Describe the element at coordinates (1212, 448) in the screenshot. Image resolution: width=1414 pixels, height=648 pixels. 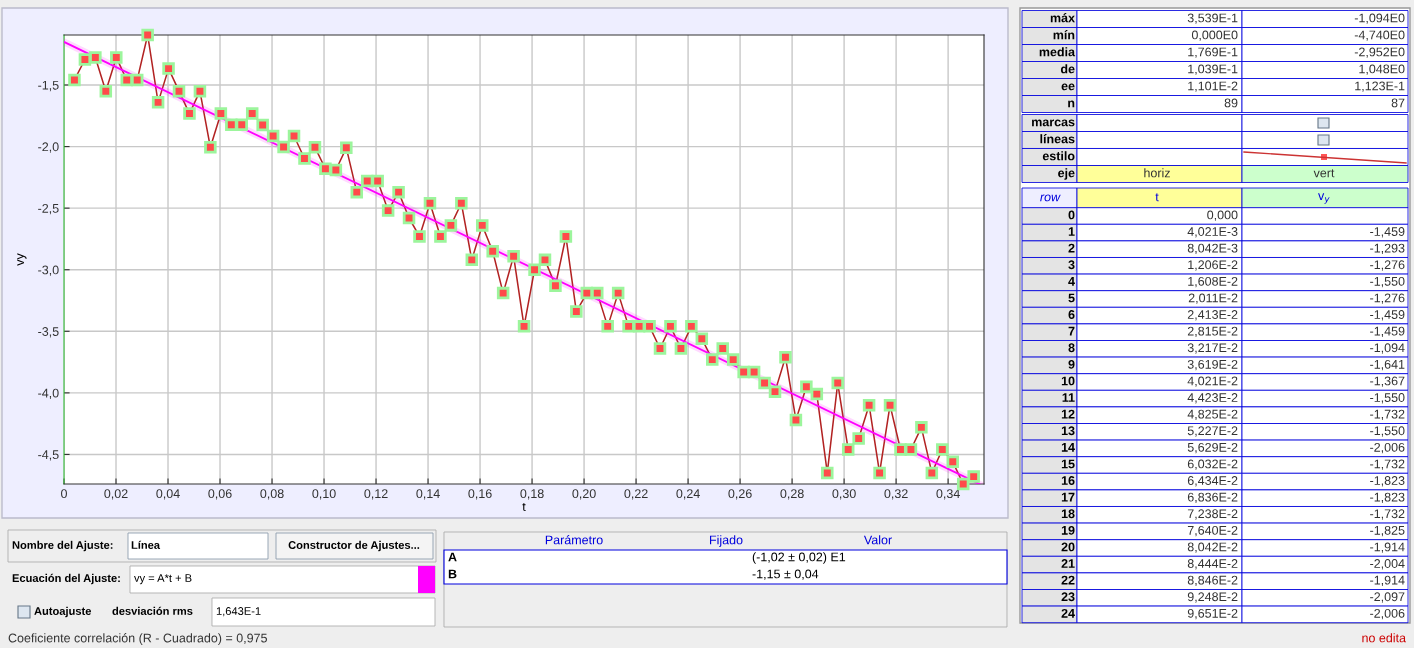
I see `text: 5,629E-2` at that location.